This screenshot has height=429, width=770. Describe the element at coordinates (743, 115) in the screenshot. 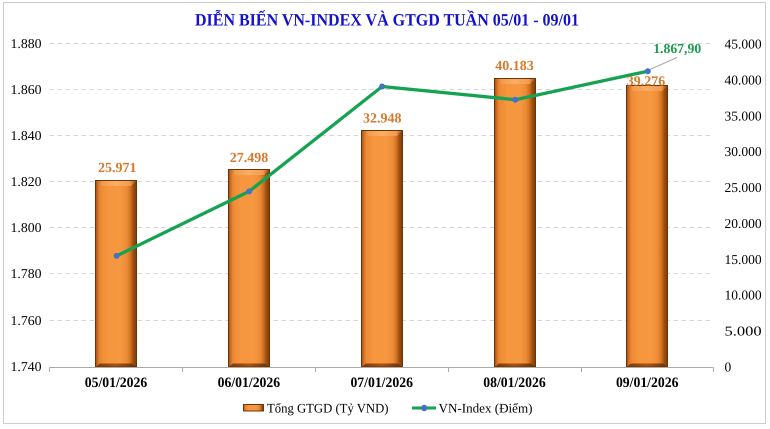

I see `svg-text: 35.000` at that location.